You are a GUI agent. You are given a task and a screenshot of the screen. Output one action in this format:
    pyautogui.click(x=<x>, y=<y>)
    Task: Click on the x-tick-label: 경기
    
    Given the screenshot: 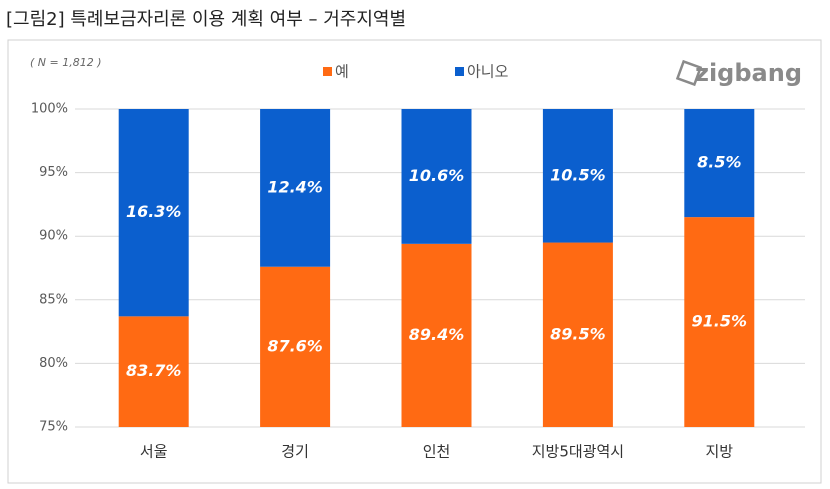 What is the action you would take?
    pyautogui.click(x=295, y=452)
    